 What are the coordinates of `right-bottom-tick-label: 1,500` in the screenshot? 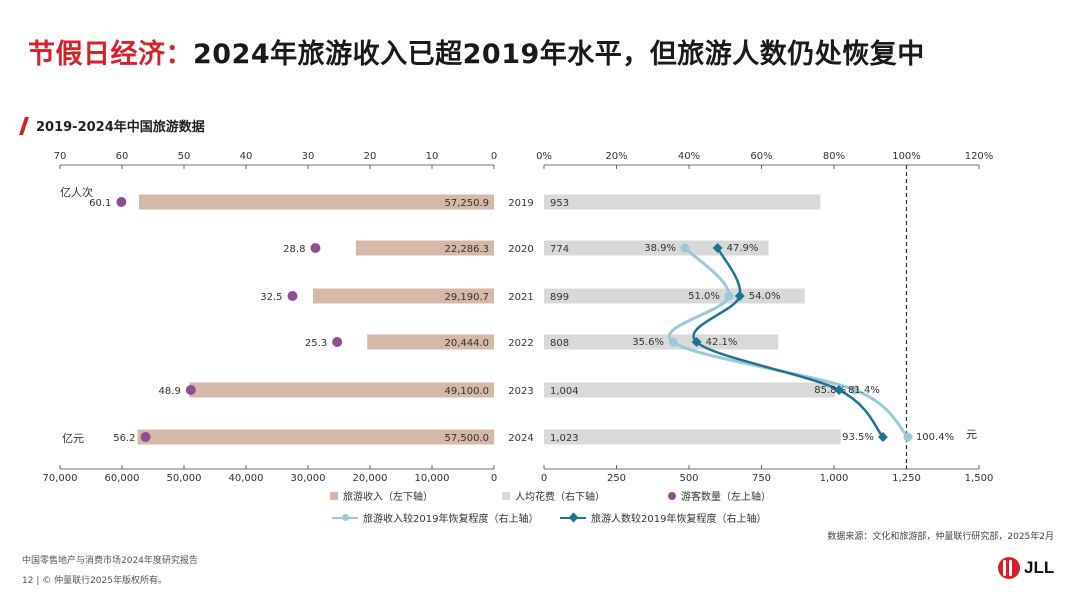 It's located at (979, 478).